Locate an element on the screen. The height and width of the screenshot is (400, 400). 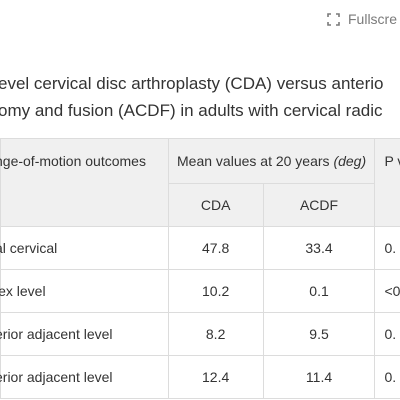
expand-corners-icon is located at coordinates (333, 19).